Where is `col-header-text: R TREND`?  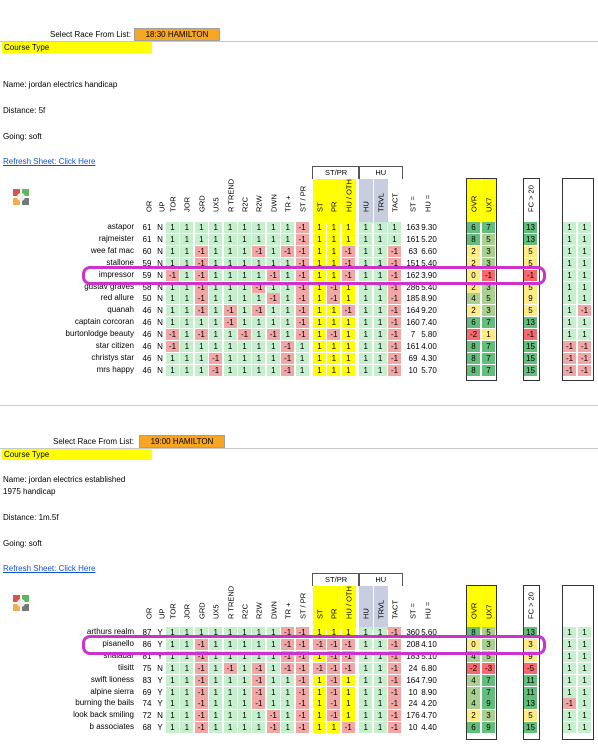
col-header-text: R TREND is located at coordinates (231, 602).